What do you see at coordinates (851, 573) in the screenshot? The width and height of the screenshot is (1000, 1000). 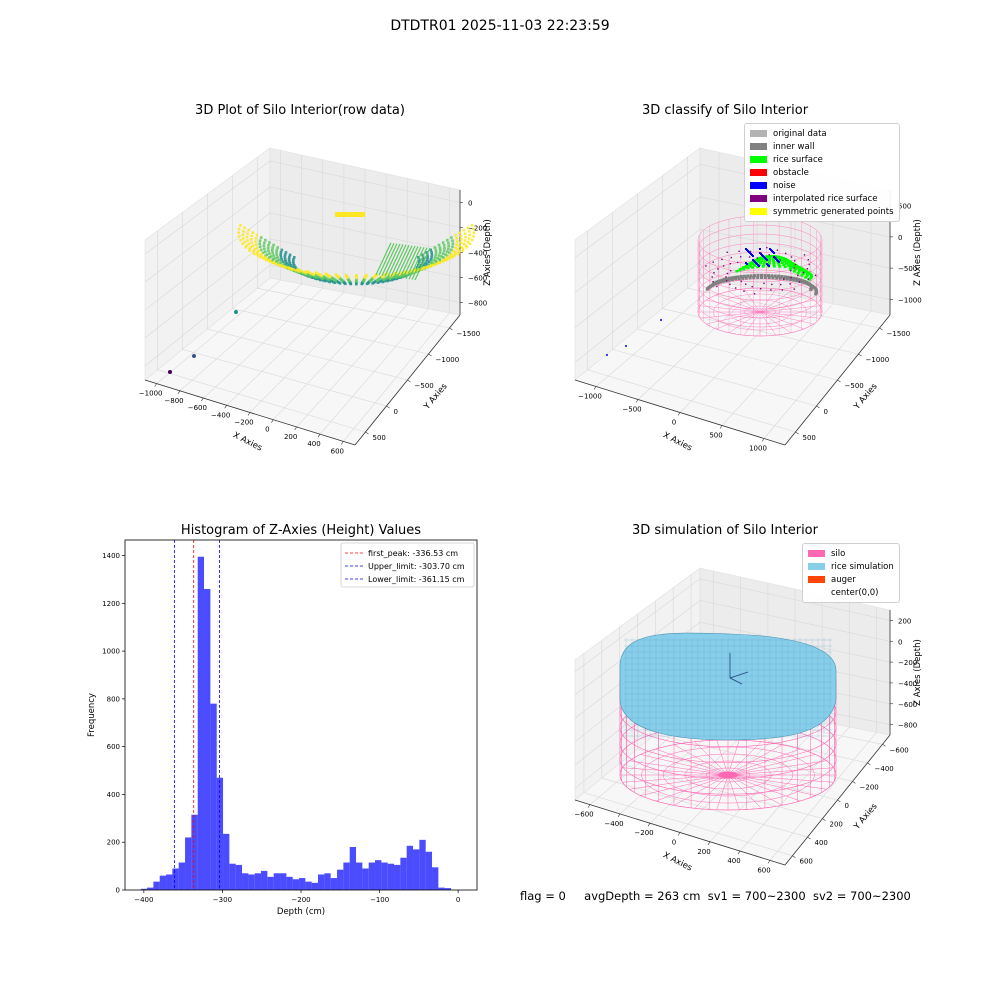 I see `panel4-legend: silo rice simulation auger center(0,0)` at bounding box center [851, 573].